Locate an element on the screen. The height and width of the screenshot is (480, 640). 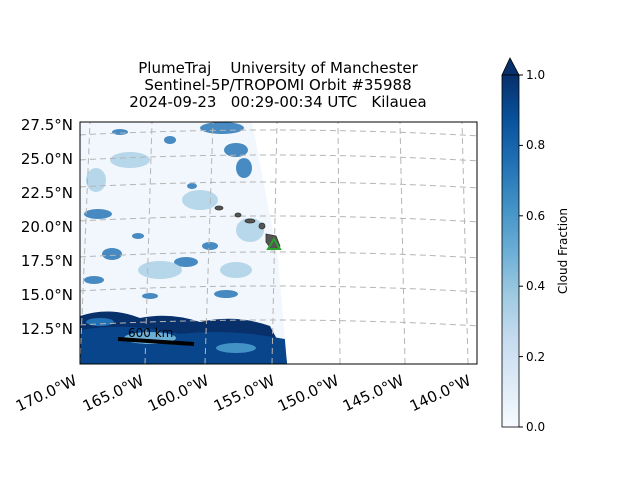
lon-label: 170.0°W is located at coordinates (46, 393).